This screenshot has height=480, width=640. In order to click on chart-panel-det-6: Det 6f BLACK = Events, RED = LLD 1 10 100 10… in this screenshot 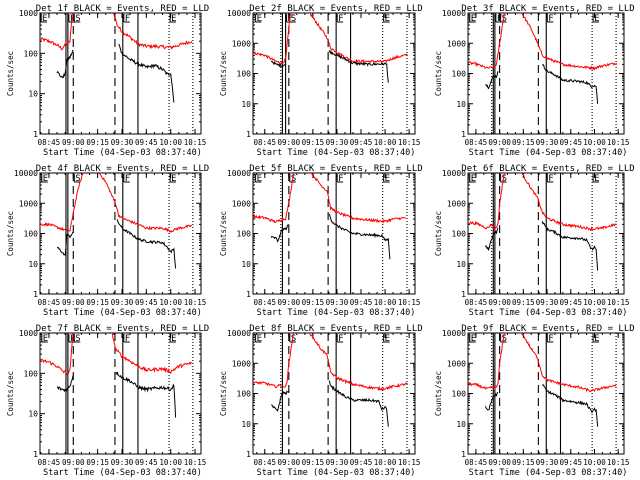, I will do `click(534, 241)`.